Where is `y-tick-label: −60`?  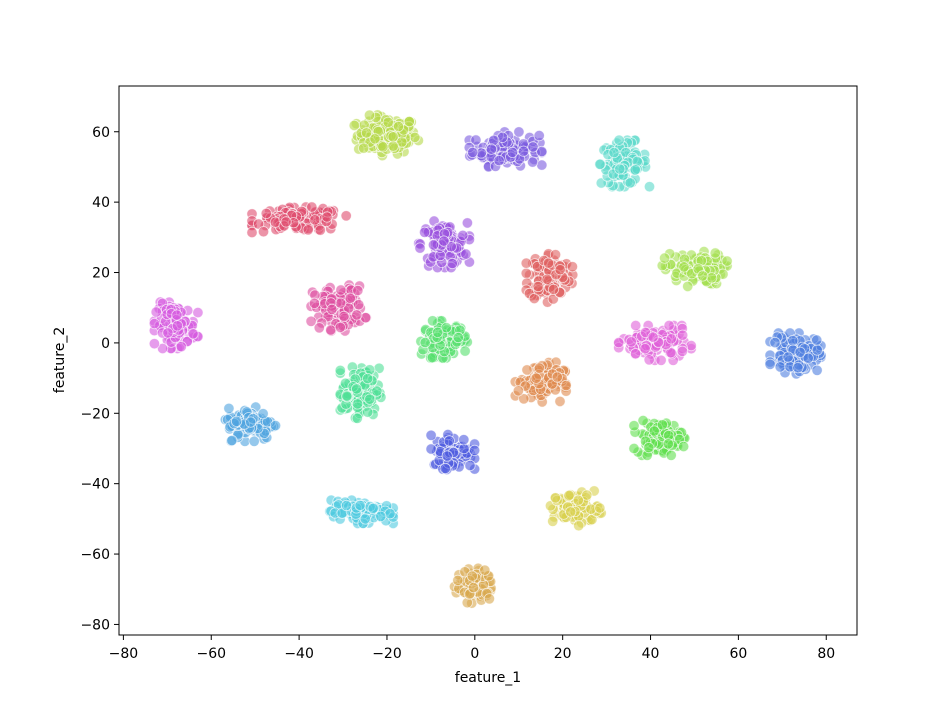 y-tick-label: −60 is located at coordinates (95, 555).